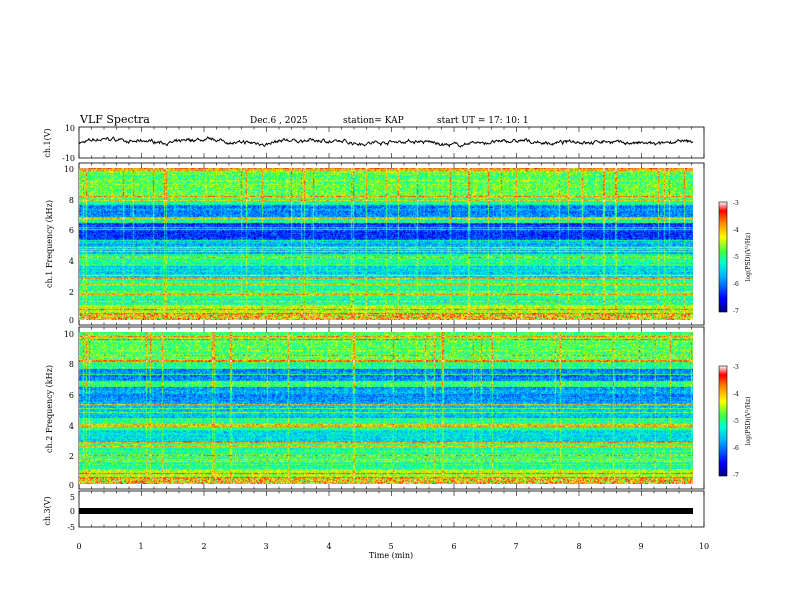  I want to click on x-tick-labels: 0 1 2 3 4 5 6 7 8 9 10, so click(392, 546).